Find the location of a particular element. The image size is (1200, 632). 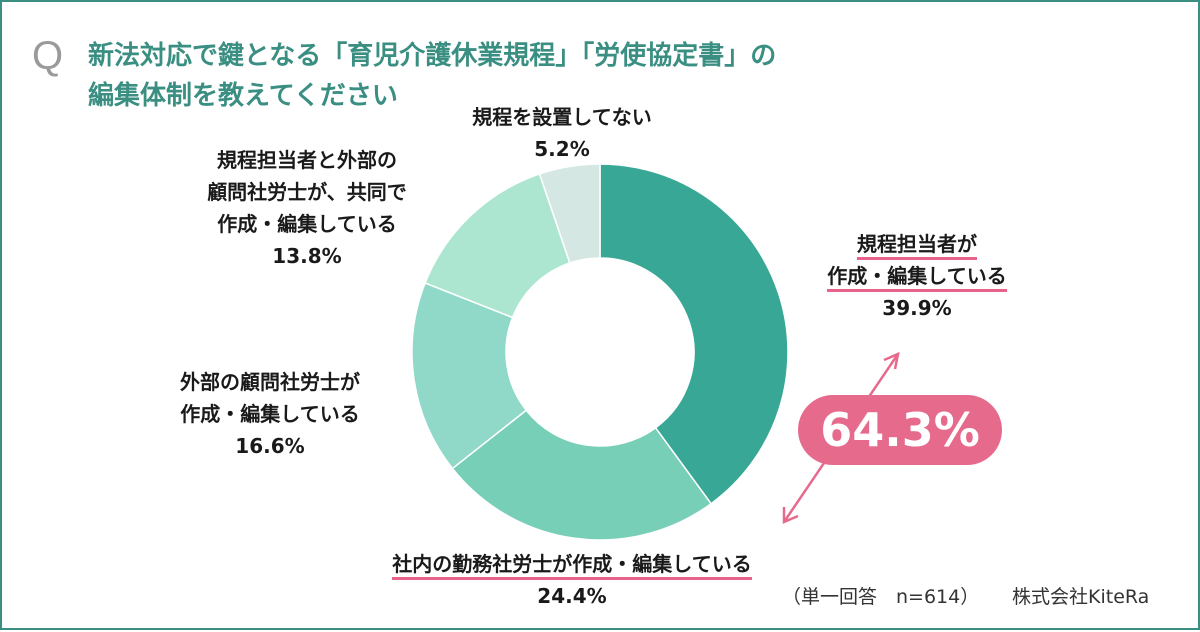

slice-label-s4-pct: 13.8% is located at coordinates (307, 256).